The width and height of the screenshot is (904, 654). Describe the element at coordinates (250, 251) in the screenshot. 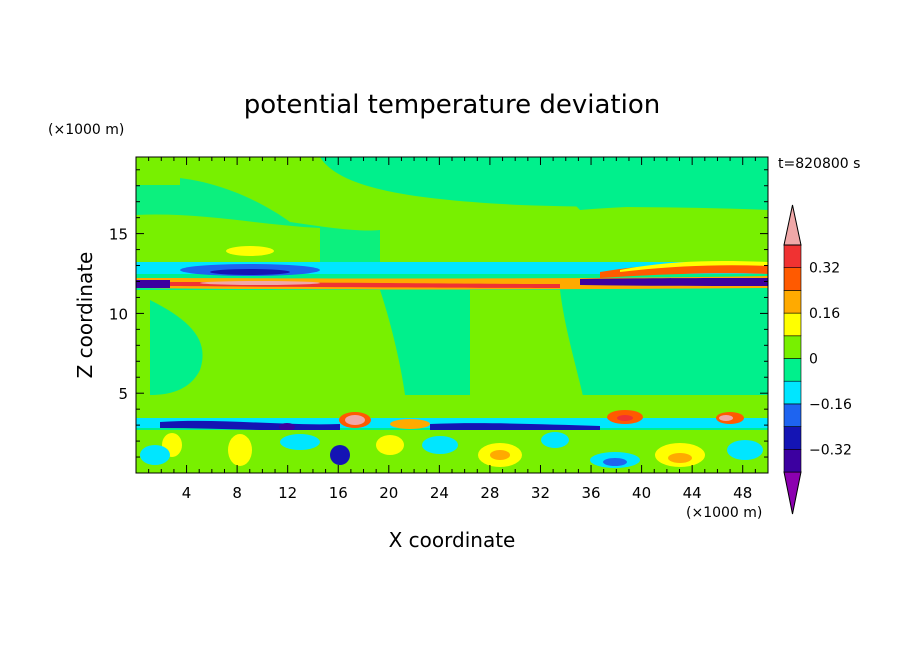

I see `yellow-blob-upper` at that location.